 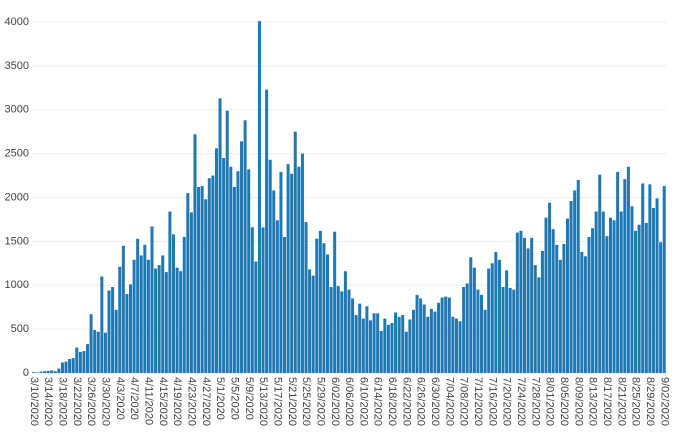 What do you see at coordinates (234, 398) in the screenshot?
I see `x-tick-label: 5/5/2020` at bounding box center [234, 398].